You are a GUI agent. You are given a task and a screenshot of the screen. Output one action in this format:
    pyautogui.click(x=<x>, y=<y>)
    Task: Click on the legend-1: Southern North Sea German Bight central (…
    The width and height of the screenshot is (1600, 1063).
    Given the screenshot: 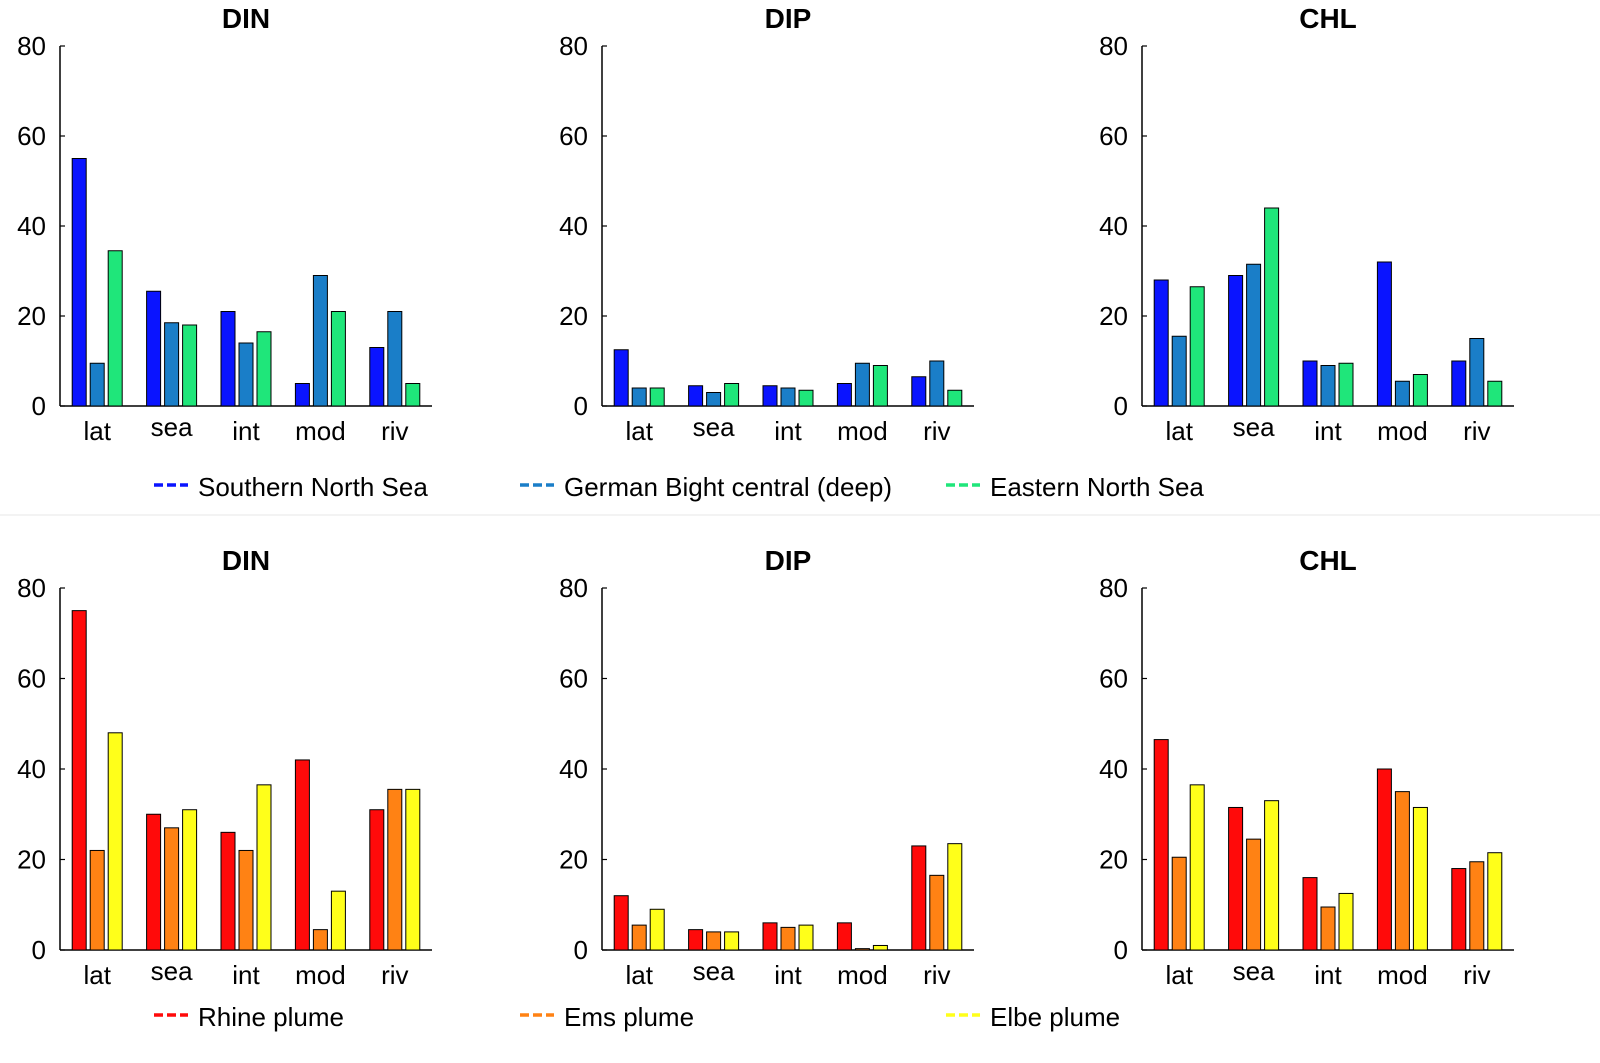 What is the action you would take?
    pyautogui.click(x=679, y=487)
    